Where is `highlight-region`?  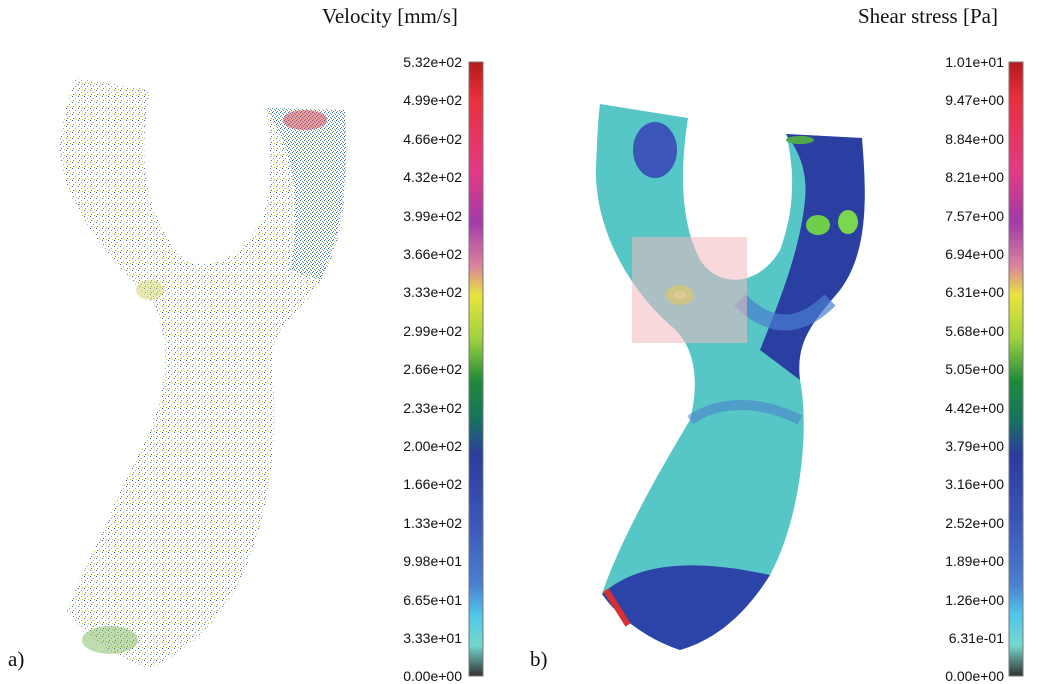
highlight-region is located at coordinates (689, 290).